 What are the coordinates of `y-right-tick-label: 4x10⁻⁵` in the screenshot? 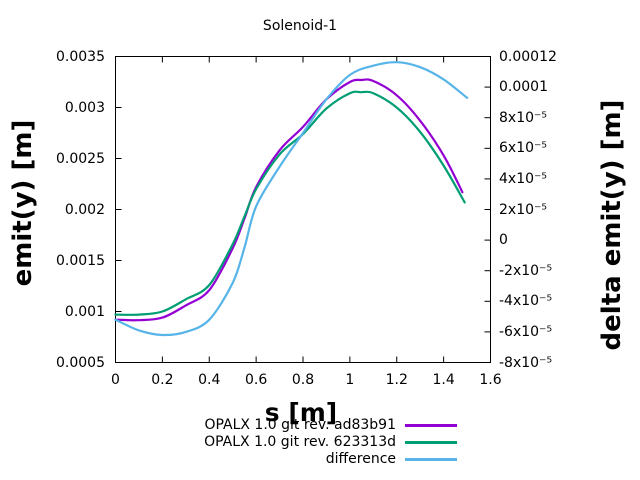 It's located at (523, 178).